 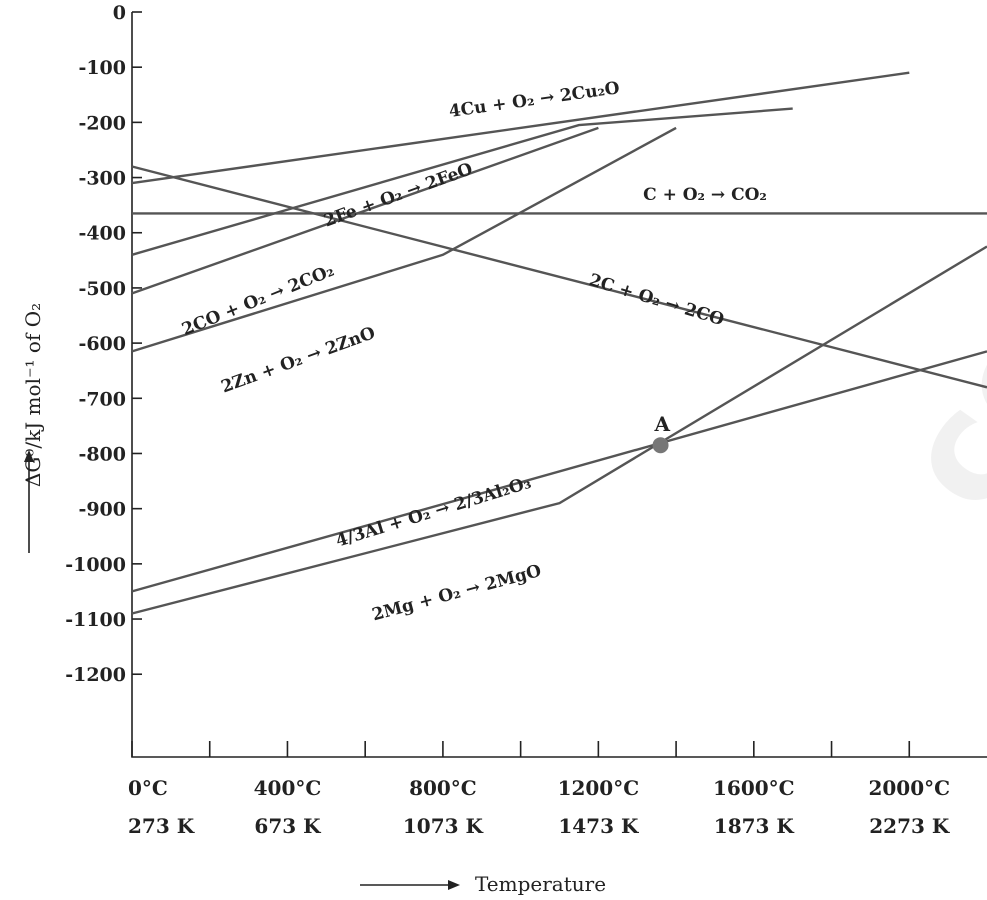 What do you see at coordinates (398, 195) in the screenshot?
I see `reaction-label-1: 2Fe + O₂ → 2FeO` at bounding box center [398, 195].